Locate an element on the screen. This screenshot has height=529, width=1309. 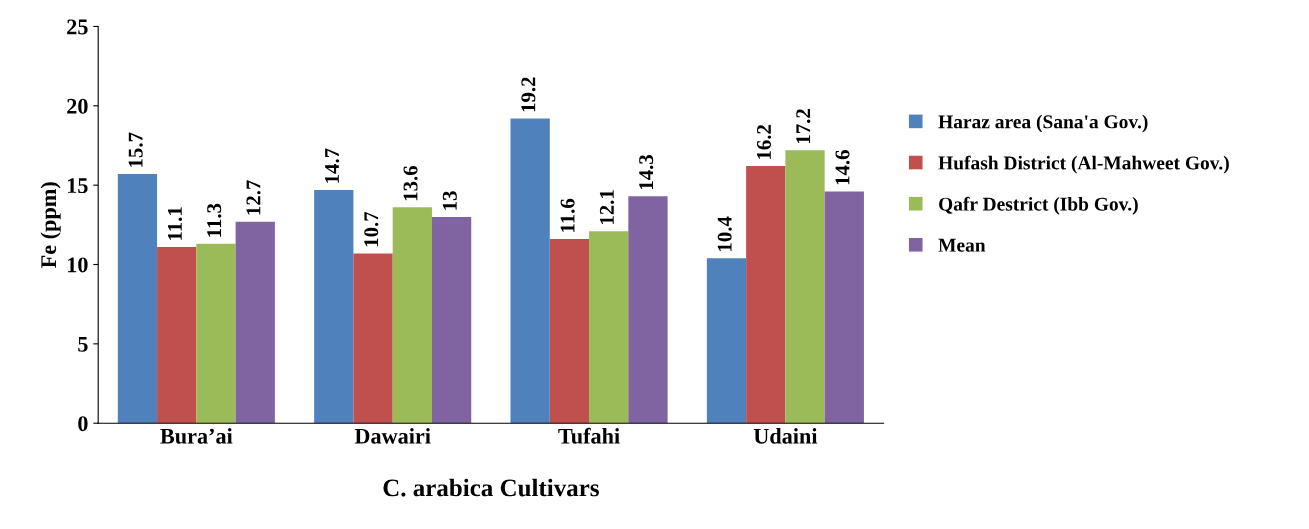
x-tick-label: Dawairi is located at coordinates (392, 436).